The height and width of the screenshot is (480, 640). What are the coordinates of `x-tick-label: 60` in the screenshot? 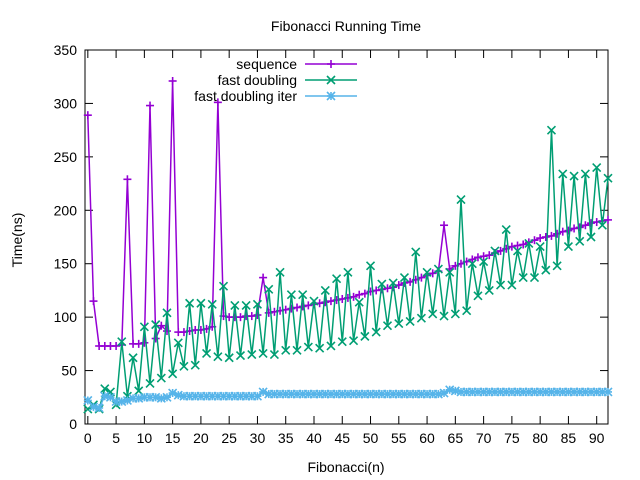 It's located at (427, 438).